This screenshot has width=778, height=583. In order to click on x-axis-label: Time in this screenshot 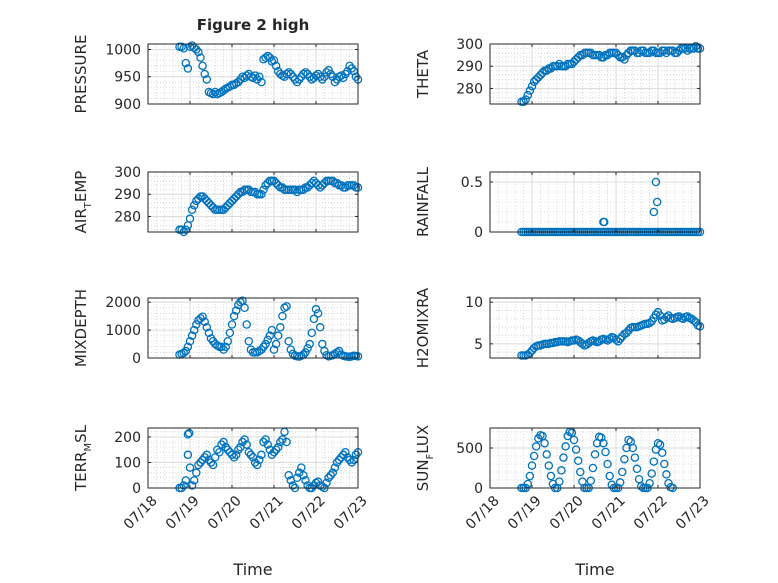, I will do `click(252, 569)`.